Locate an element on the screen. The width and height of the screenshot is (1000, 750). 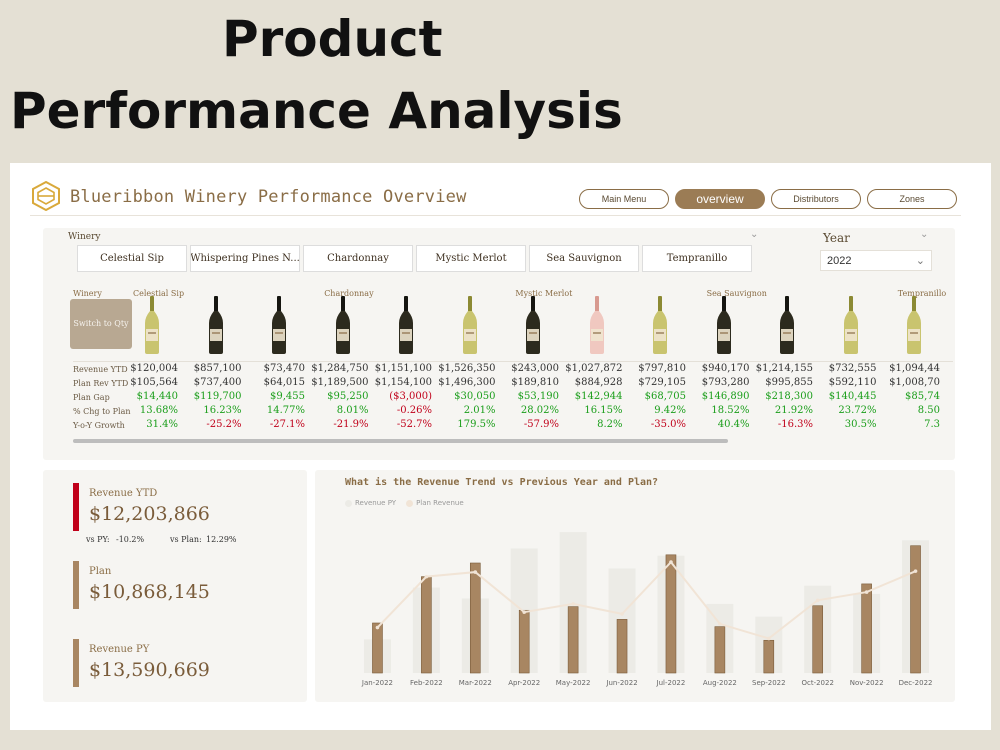
table-cell: 31.4% is located at coordinates (162, 424).